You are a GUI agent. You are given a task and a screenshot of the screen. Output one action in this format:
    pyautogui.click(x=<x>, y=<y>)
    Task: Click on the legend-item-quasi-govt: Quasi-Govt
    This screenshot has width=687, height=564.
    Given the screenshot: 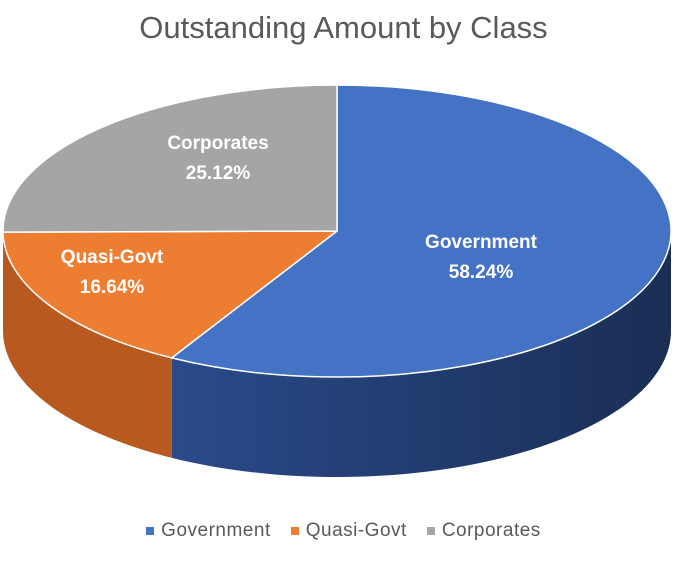 What is the action you would take?
    pyautogui.click(x=348, y=531)
    